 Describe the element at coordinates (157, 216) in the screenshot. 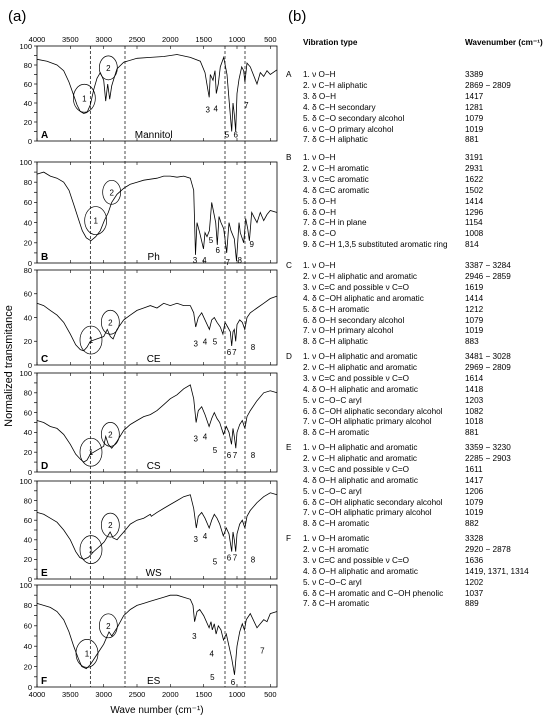

I see `spectrum-line-b` at that location.